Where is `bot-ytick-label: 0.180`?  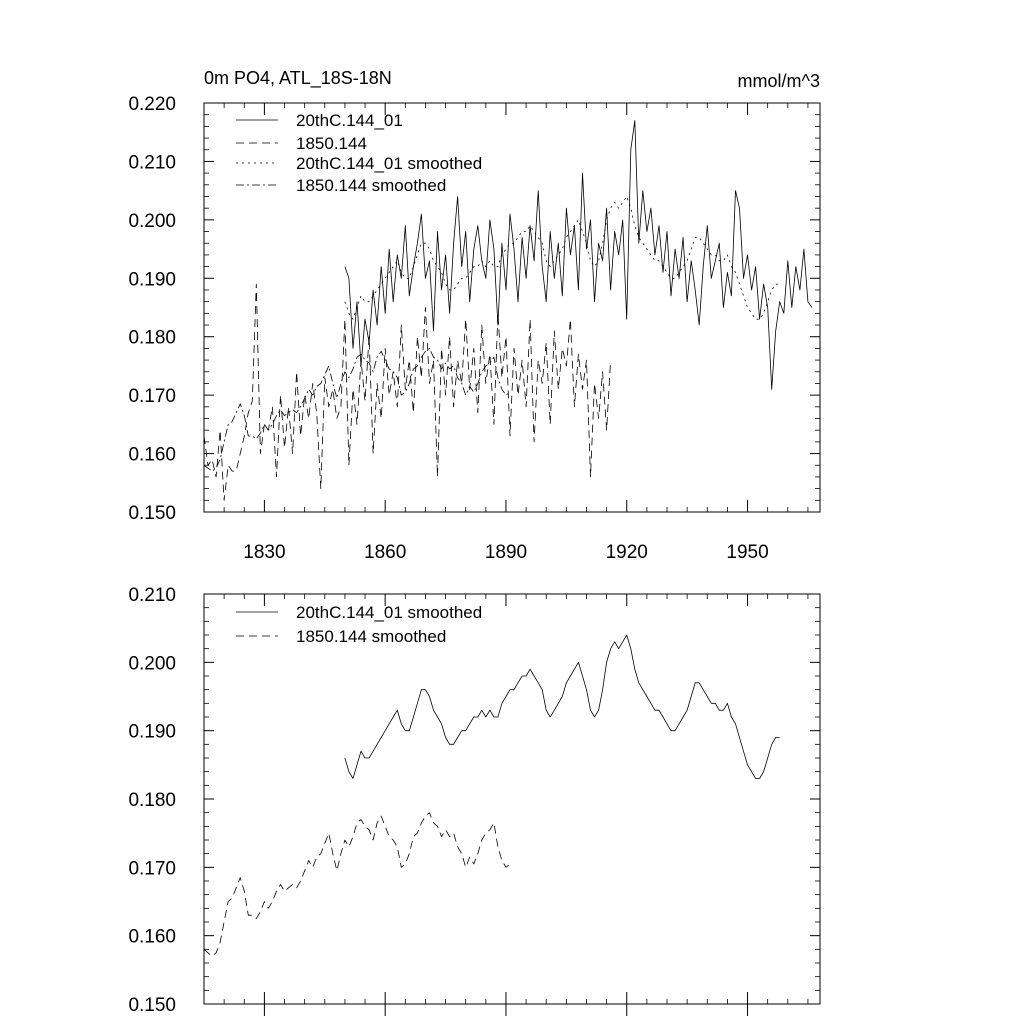 bot-ytick-label: 0.180 is located at coordinates (152, 800).